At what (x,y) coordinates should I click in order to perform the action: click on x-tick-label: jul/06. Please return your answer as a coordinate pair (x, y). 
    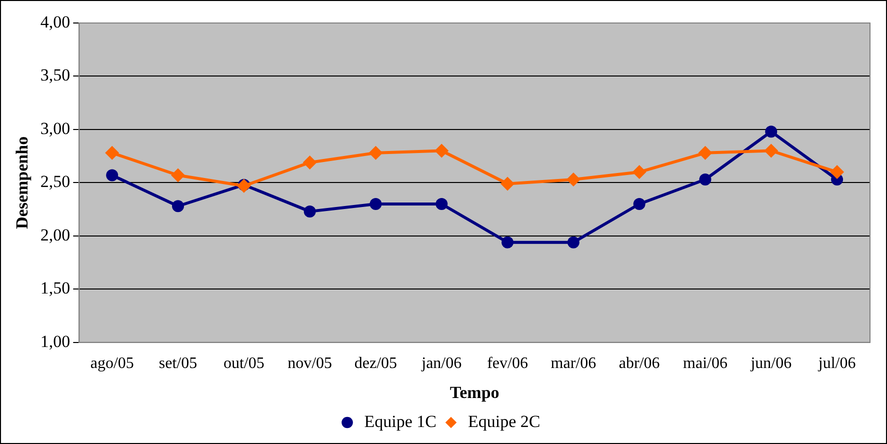
    Looking at the image, I should click on (836, 363).